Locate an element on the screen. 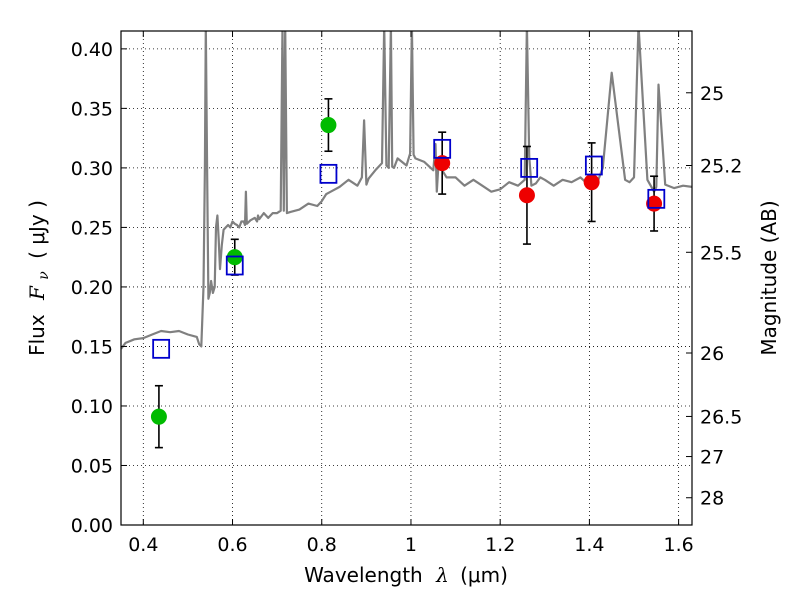 This screenshot has width=800, height=600. y-axis-label-unit: ( μJy ) is located at coordinates (37, 229).